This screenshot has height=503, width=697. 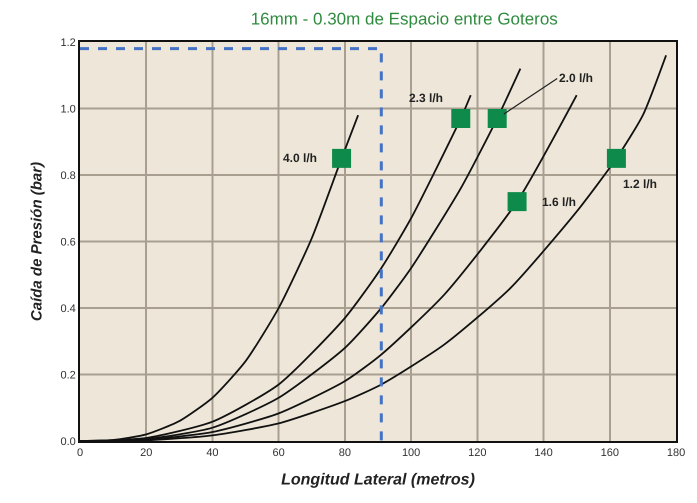 What do you see at coordinates (426, 98) in the screenshot?
I see `annotation: 2.3 l/h` at bounding box center [426, 98].